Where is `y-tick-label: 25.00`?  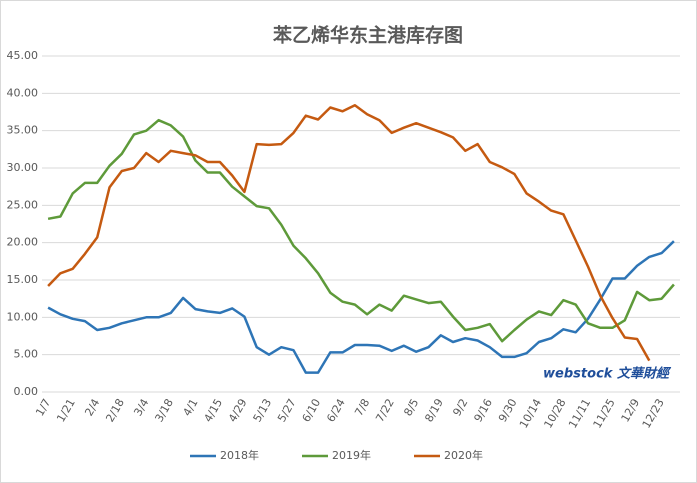
y-tick-label: 25.00 is located at coordinates (23, 204).